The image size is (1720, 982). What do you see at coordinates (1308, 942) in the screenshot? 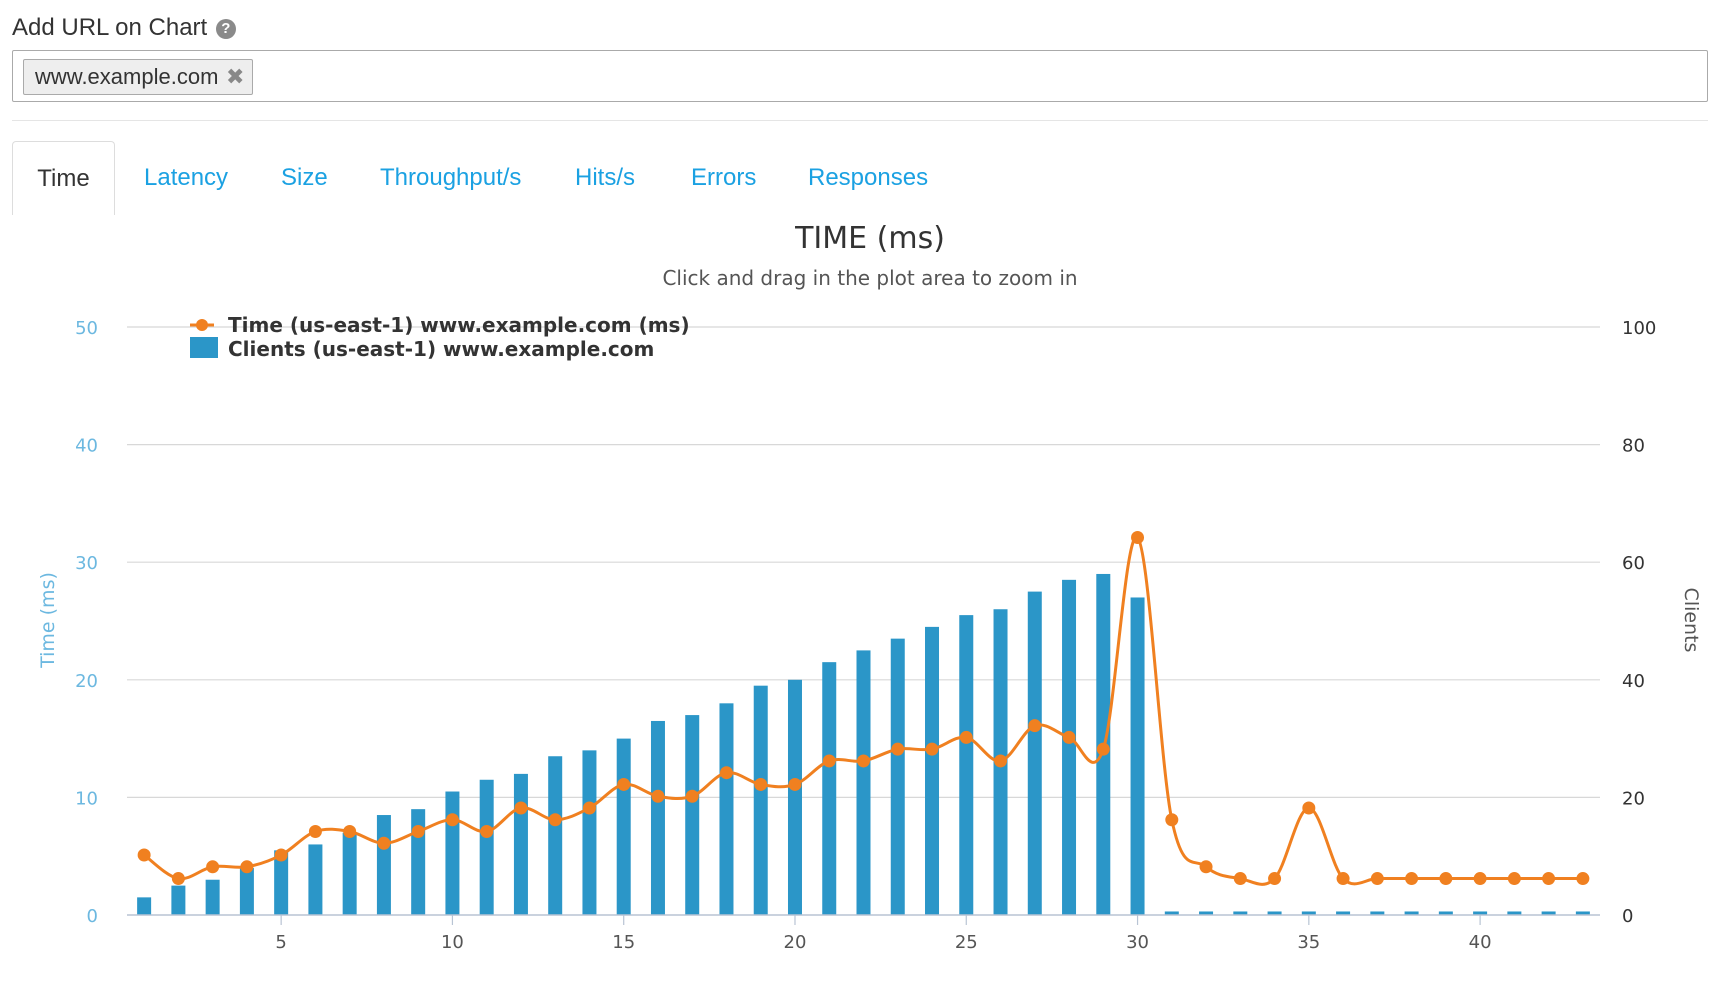
I see `x-tick-label: 35` at bounding box center [1308, 942].